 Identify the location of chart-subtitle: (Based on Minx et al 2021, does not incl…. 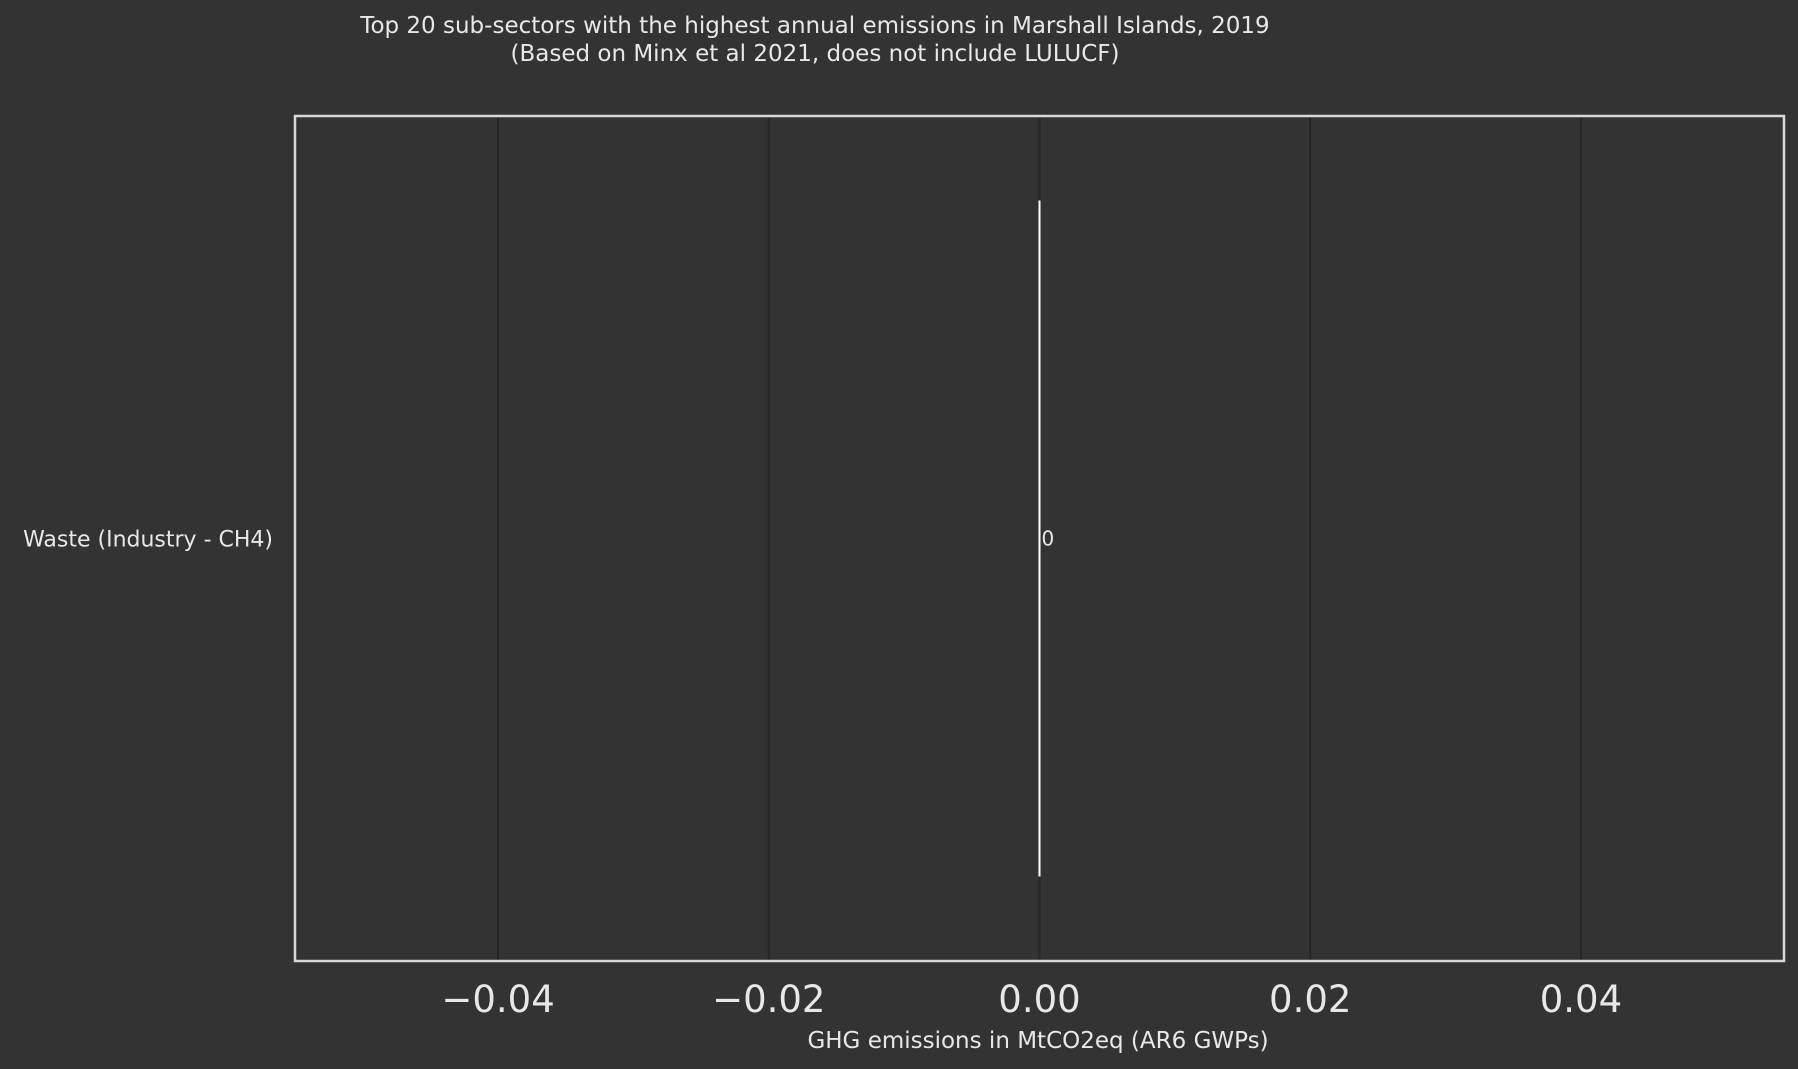
(814, 54).